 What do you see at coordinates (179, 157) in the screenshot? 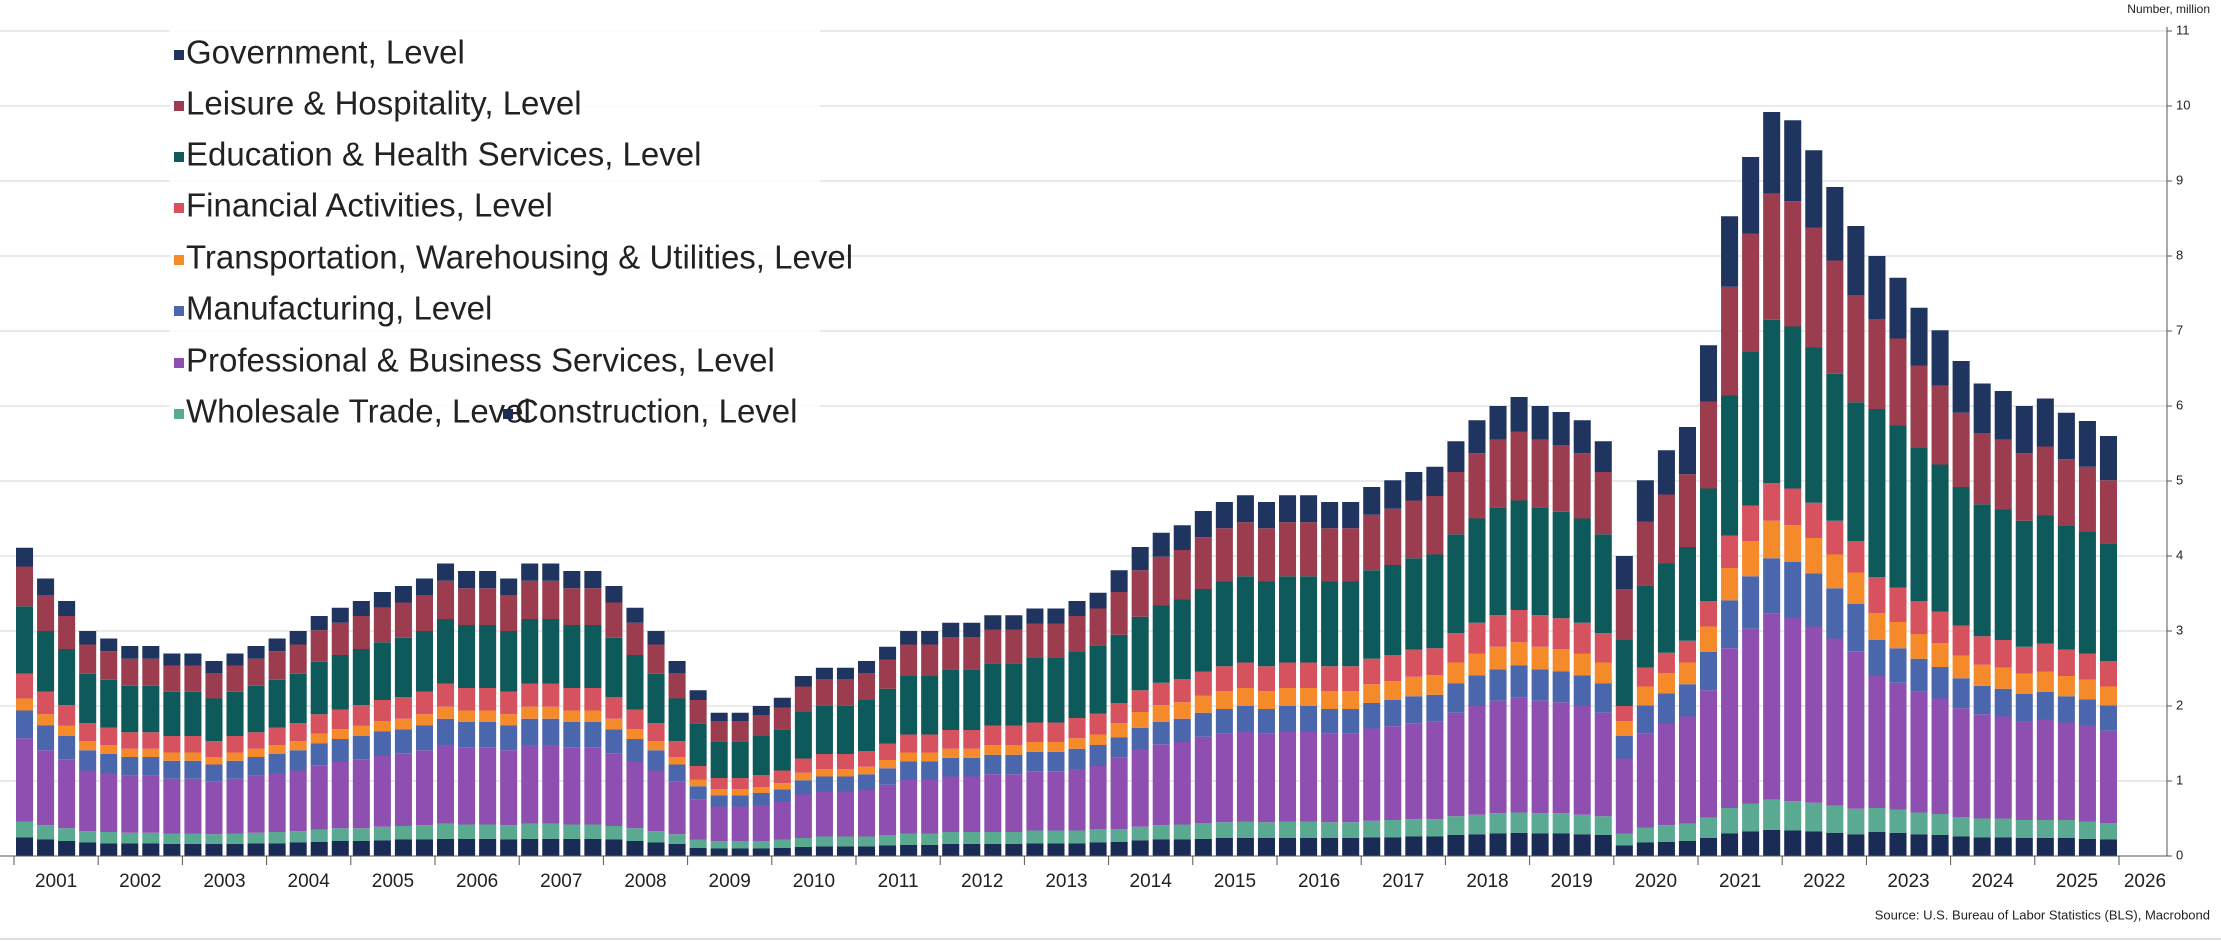
I see `legend-swatch` at bounding box center [179, 157].